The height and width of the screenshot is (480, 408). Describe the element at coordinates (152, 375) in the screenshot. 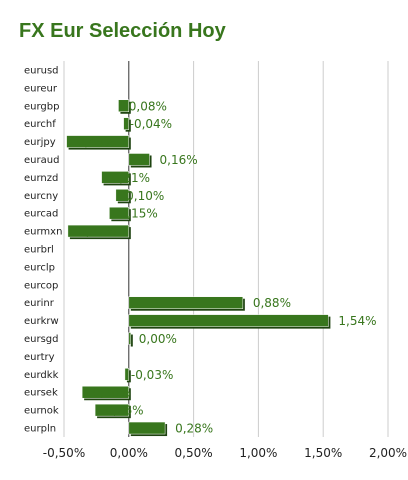

I see `value-label: -0,03%` at that location.